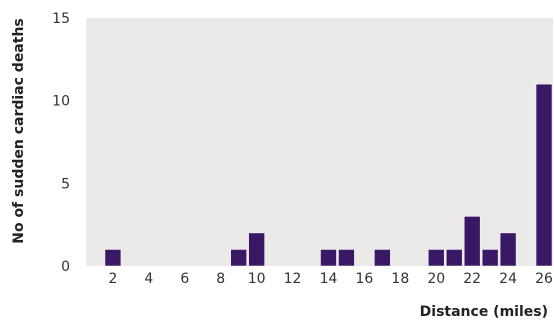 The height and width of the screenshot is (324, 554). I want to click on x-axis: 2 4 6 8 10 12 14 16 18 20 22 24 26, so click(330, 279).